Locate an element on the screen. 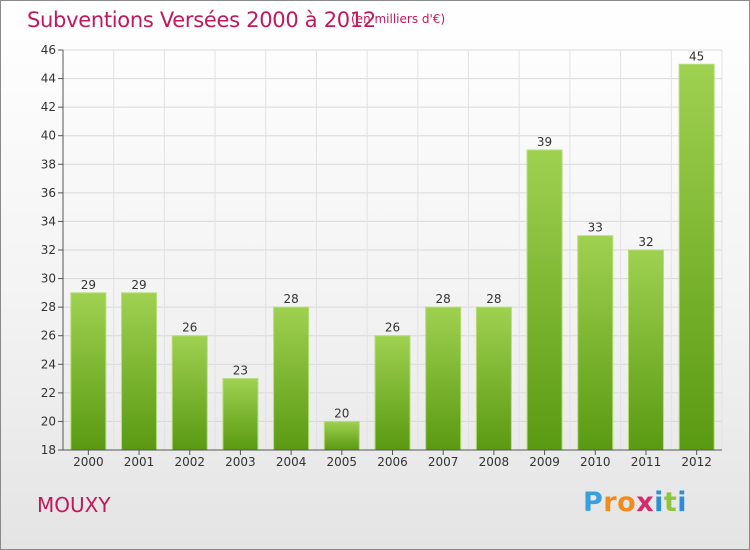  proxiti-logo: Proxiti is located at coordinates (635, 502).